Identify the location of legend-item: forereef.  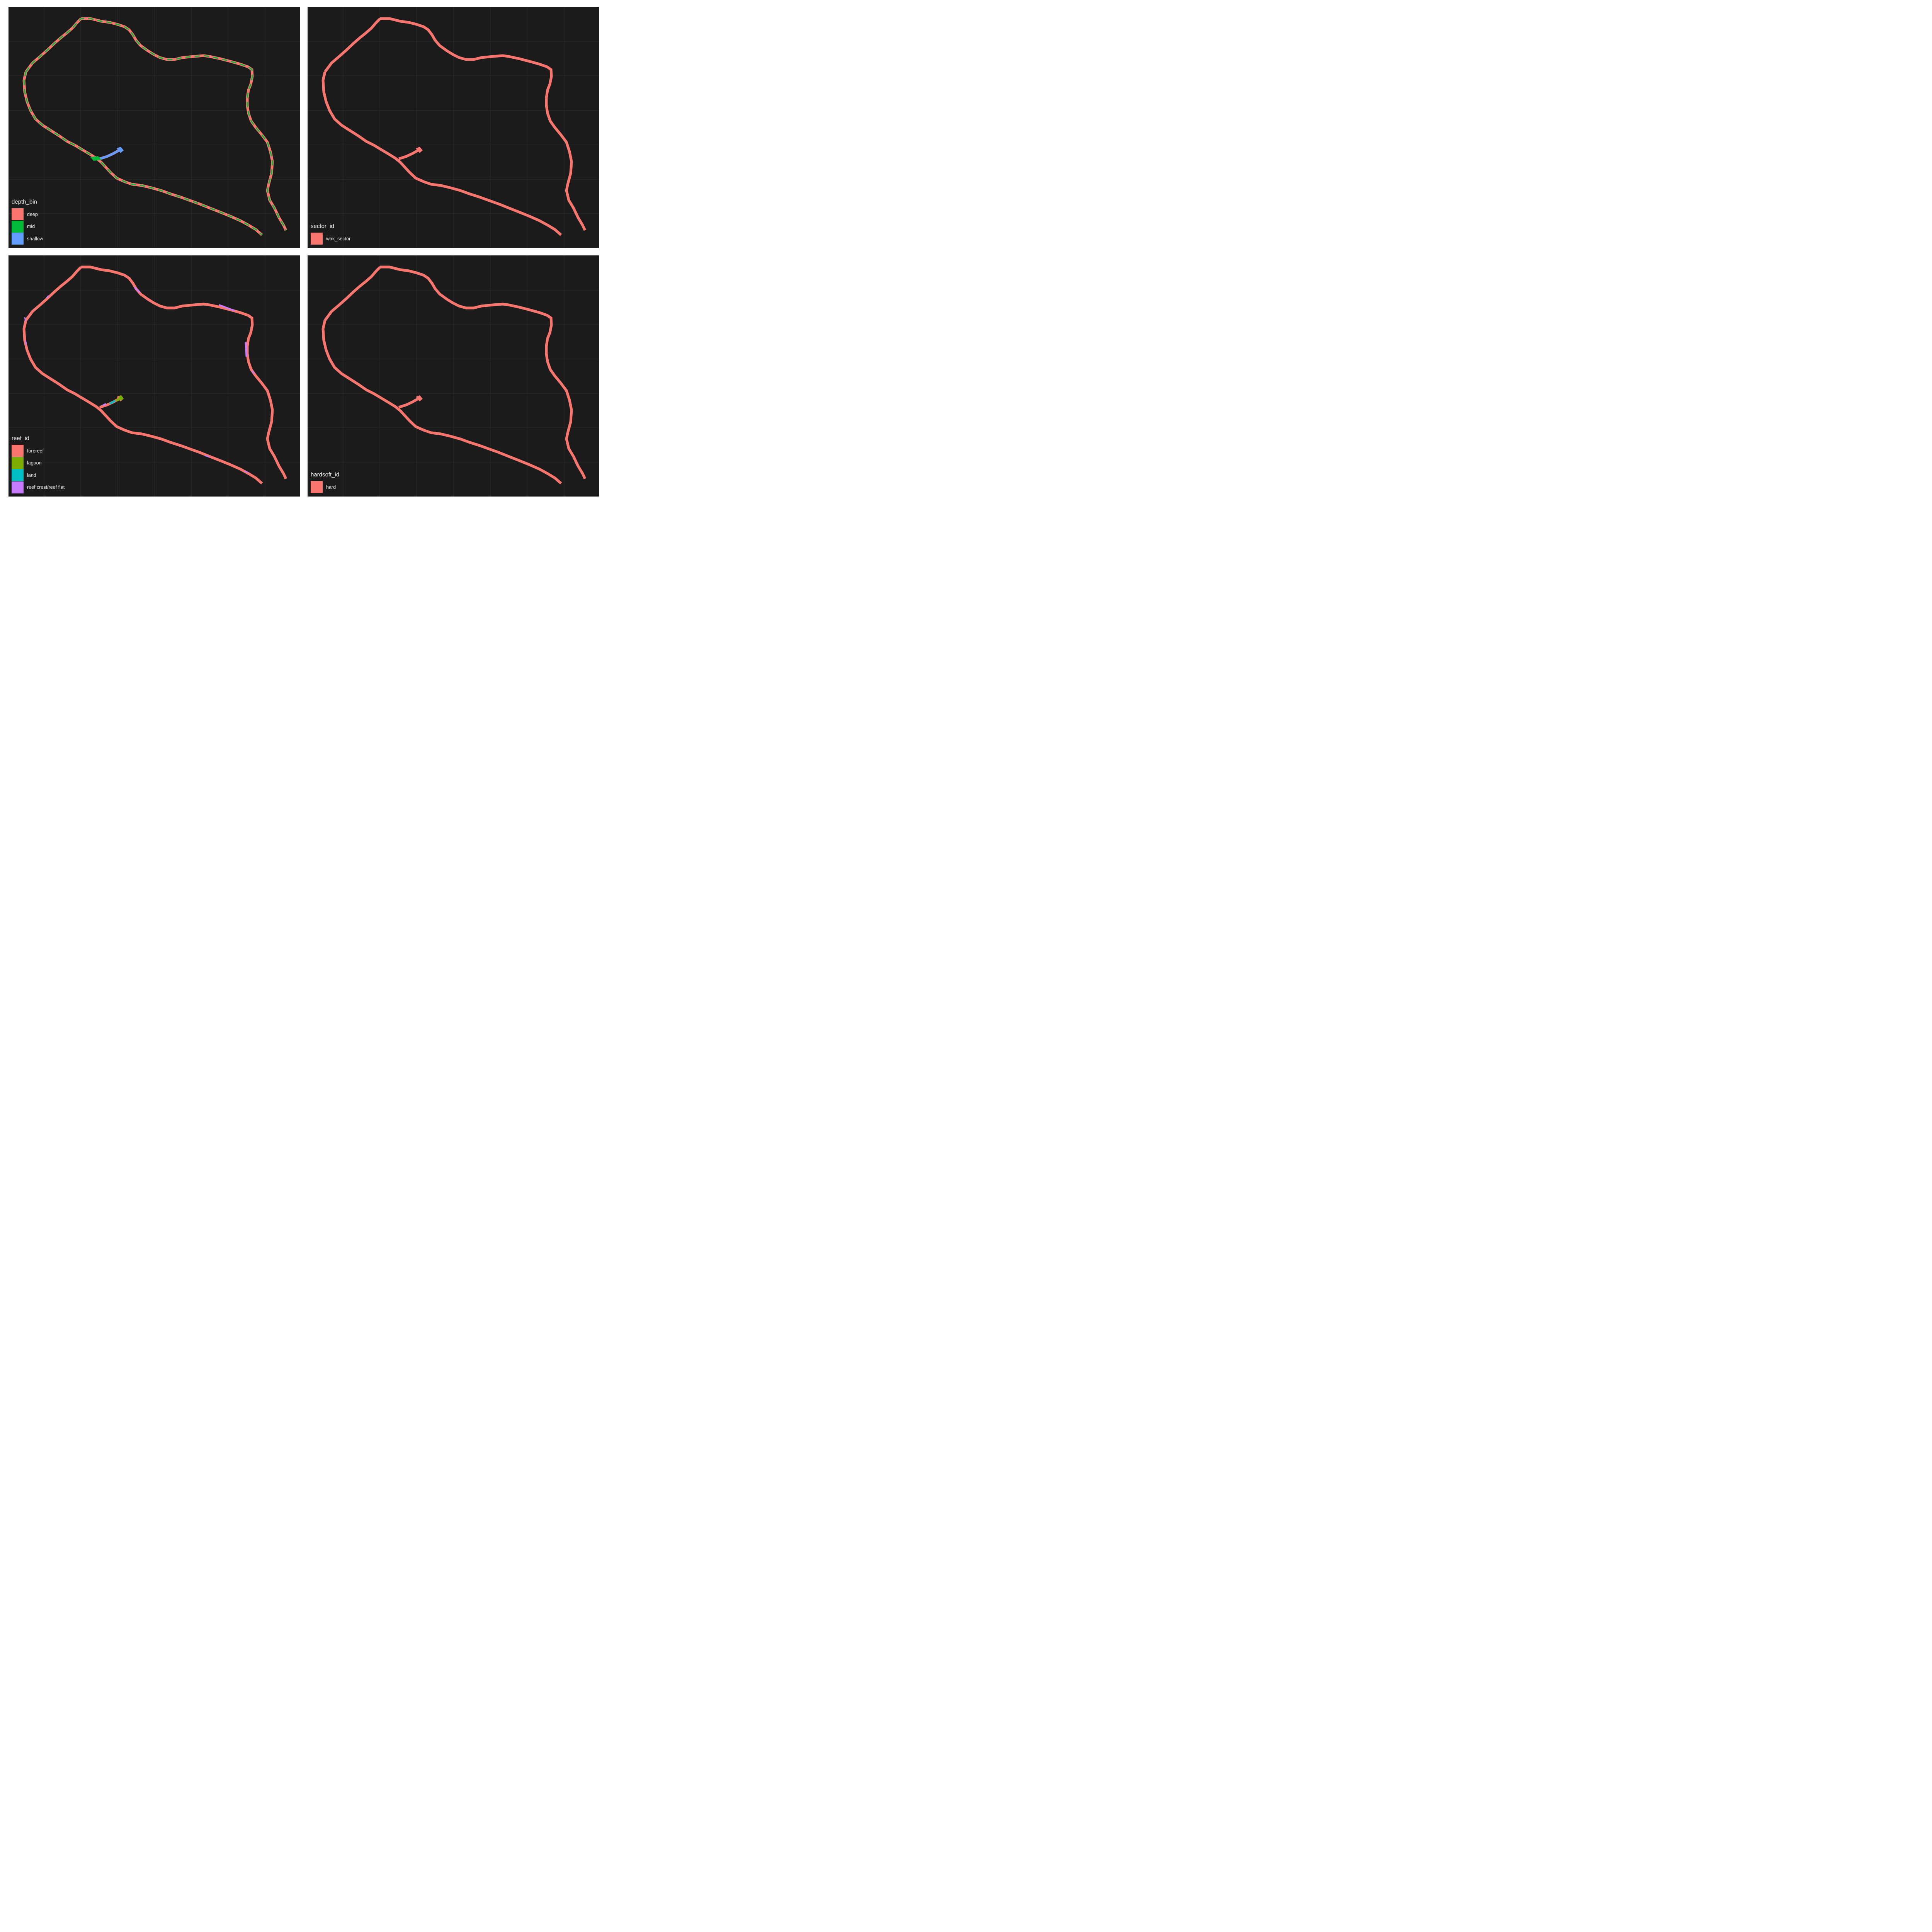
(39, 451).